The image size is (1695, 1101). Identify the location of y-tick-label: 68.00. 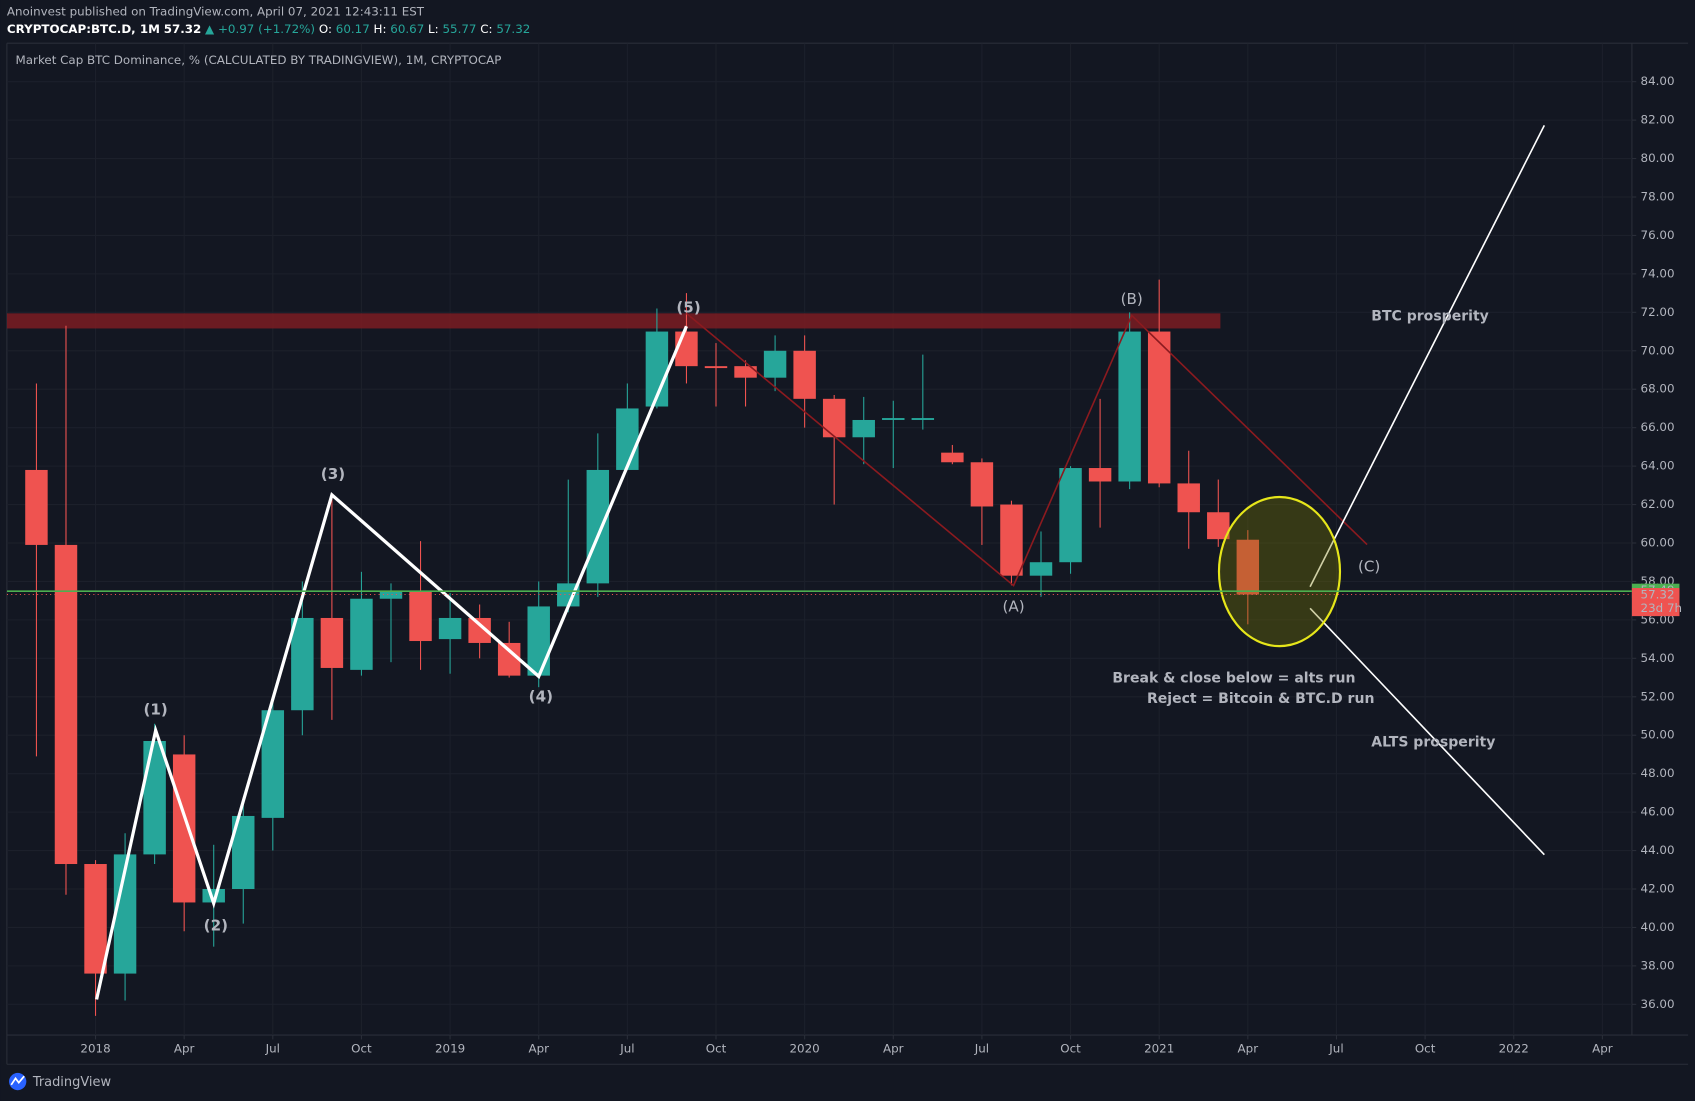
(1658, 389).